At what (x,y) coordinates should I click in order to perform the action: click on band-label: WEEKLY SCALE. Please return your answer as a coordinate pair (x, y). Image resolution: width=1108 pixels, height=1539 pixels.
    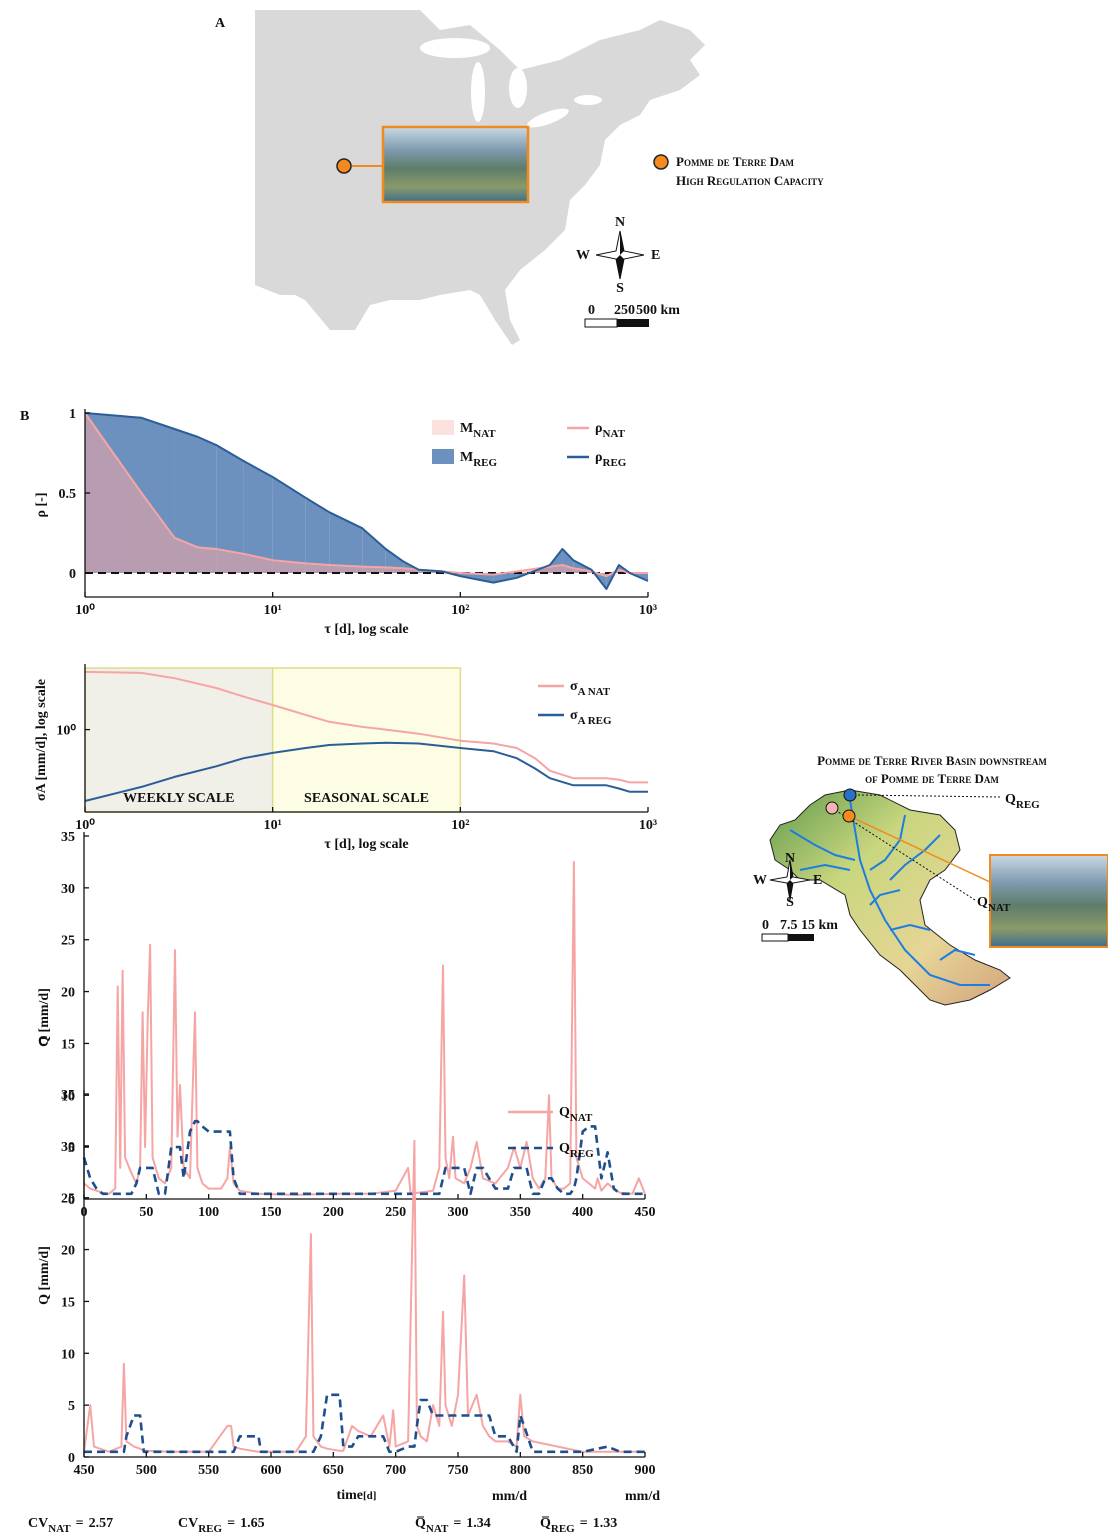
    Looking at the image, I should click on (178, 798).